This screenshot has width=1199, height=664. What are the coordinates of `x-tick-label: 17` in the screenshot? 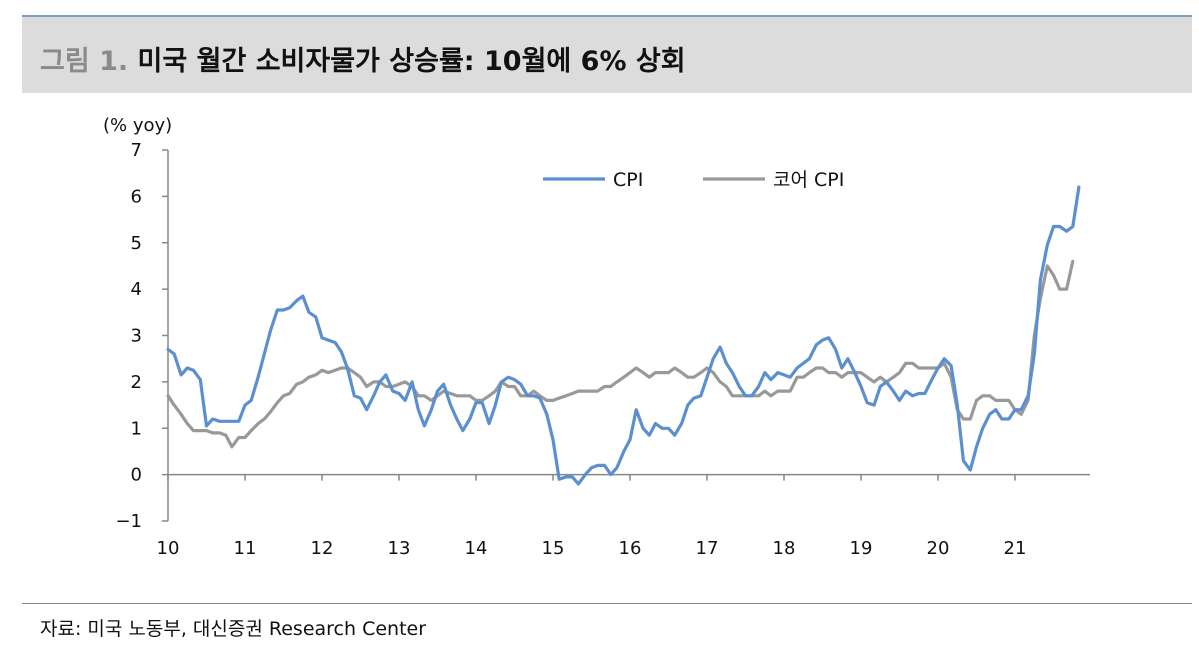 It's located at (707, 548).